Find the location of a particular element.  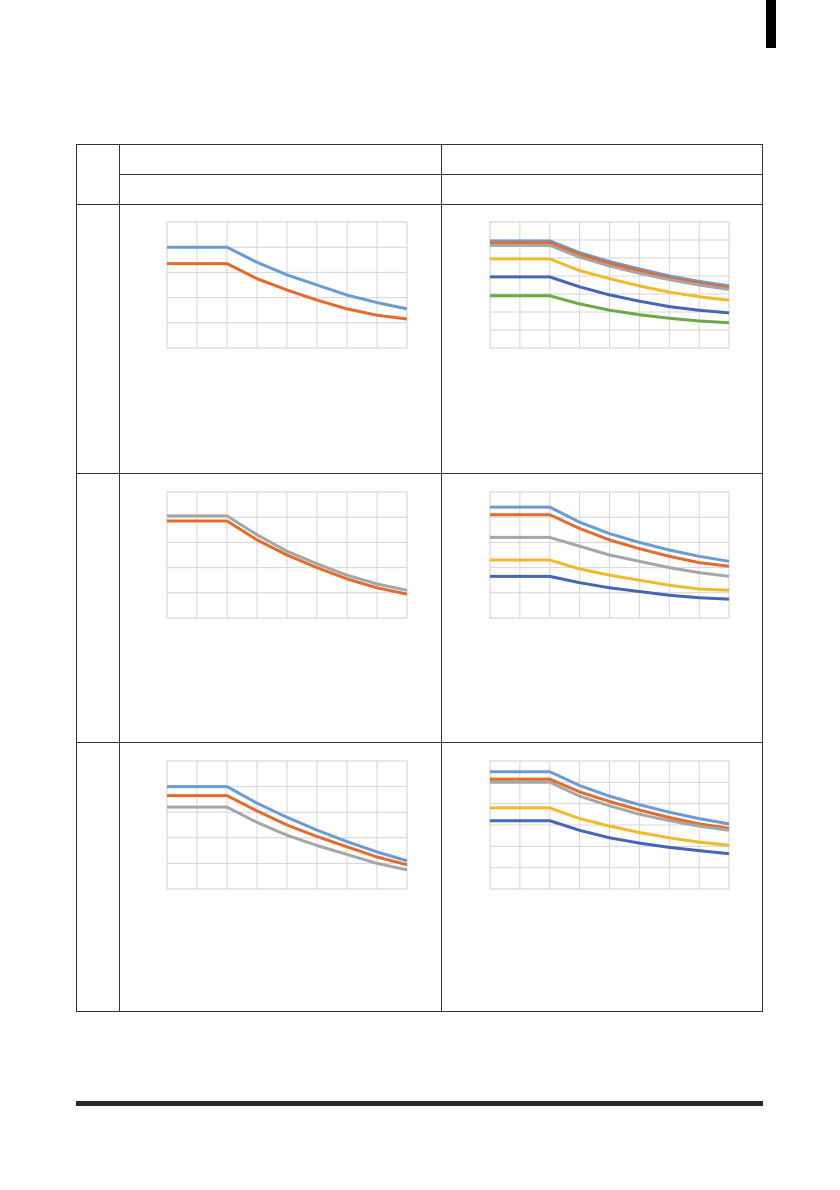

chart-cell-row1-right is located at coordinates (601, 339).